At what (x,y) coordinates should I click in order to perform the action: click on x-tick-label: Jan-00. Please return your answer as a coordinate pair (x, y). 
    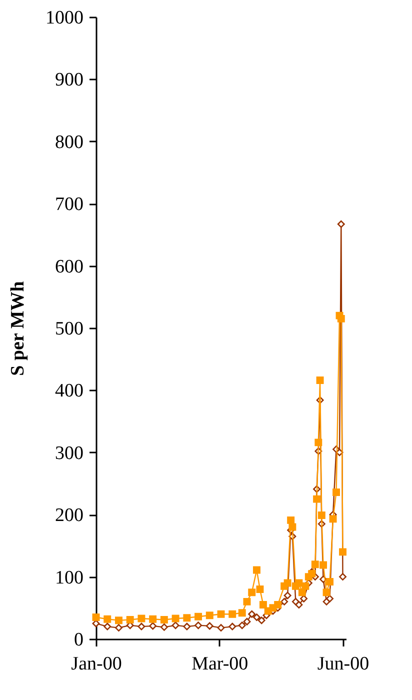
    Looking at the image, I should click on (96, 664).